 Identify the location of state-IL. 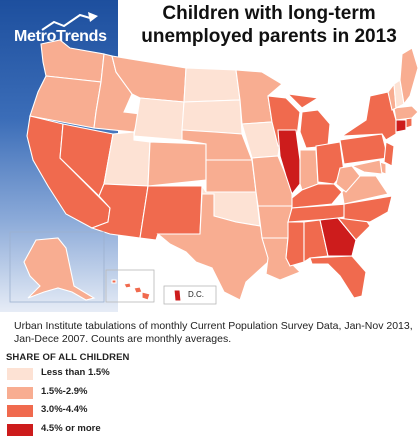
(289, 162).